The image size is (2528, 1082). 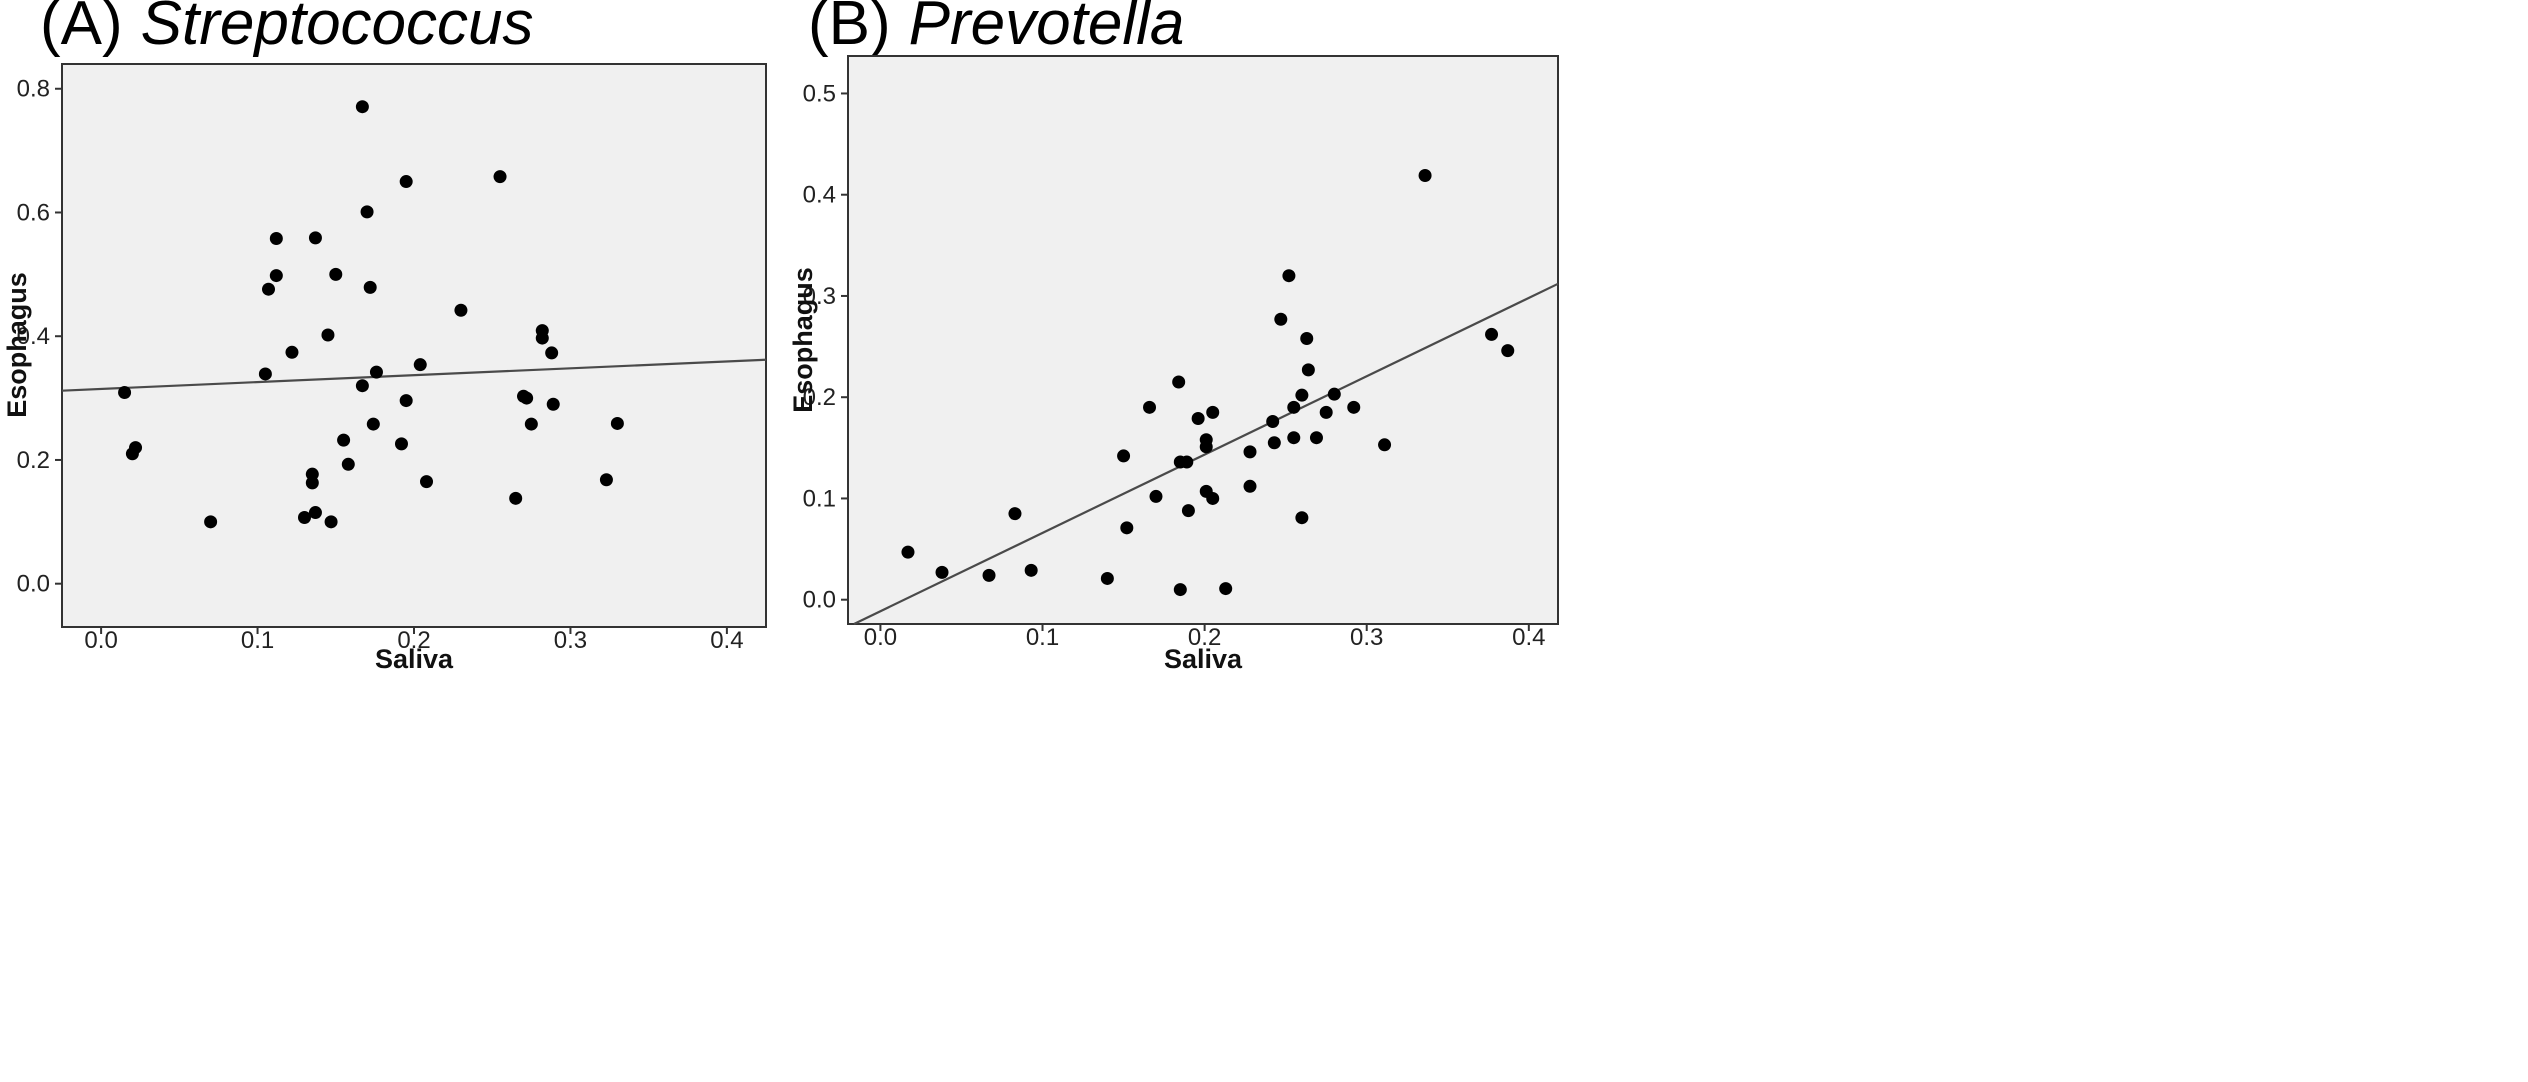 What do you see at coordinates (414, 659) in the screenshot?
I see `panel-a-x-label: Saliva` at bounding box center [414, 659].